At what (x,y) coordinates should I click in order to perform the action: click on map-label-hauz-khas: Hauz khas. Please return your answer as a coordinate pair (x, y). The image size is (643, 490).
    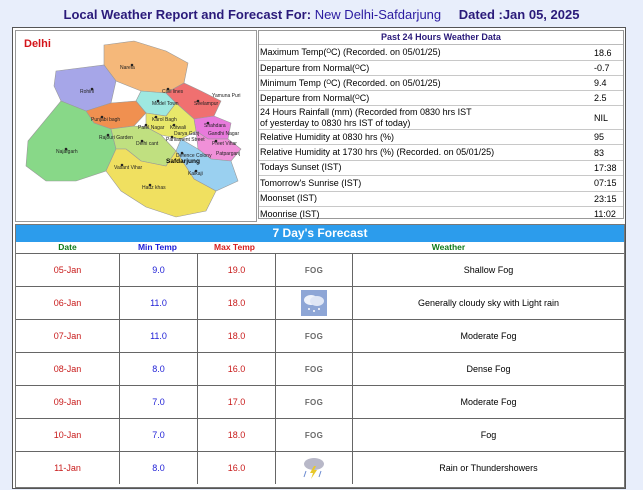
    Looking at the image, I should click on (154, 188).